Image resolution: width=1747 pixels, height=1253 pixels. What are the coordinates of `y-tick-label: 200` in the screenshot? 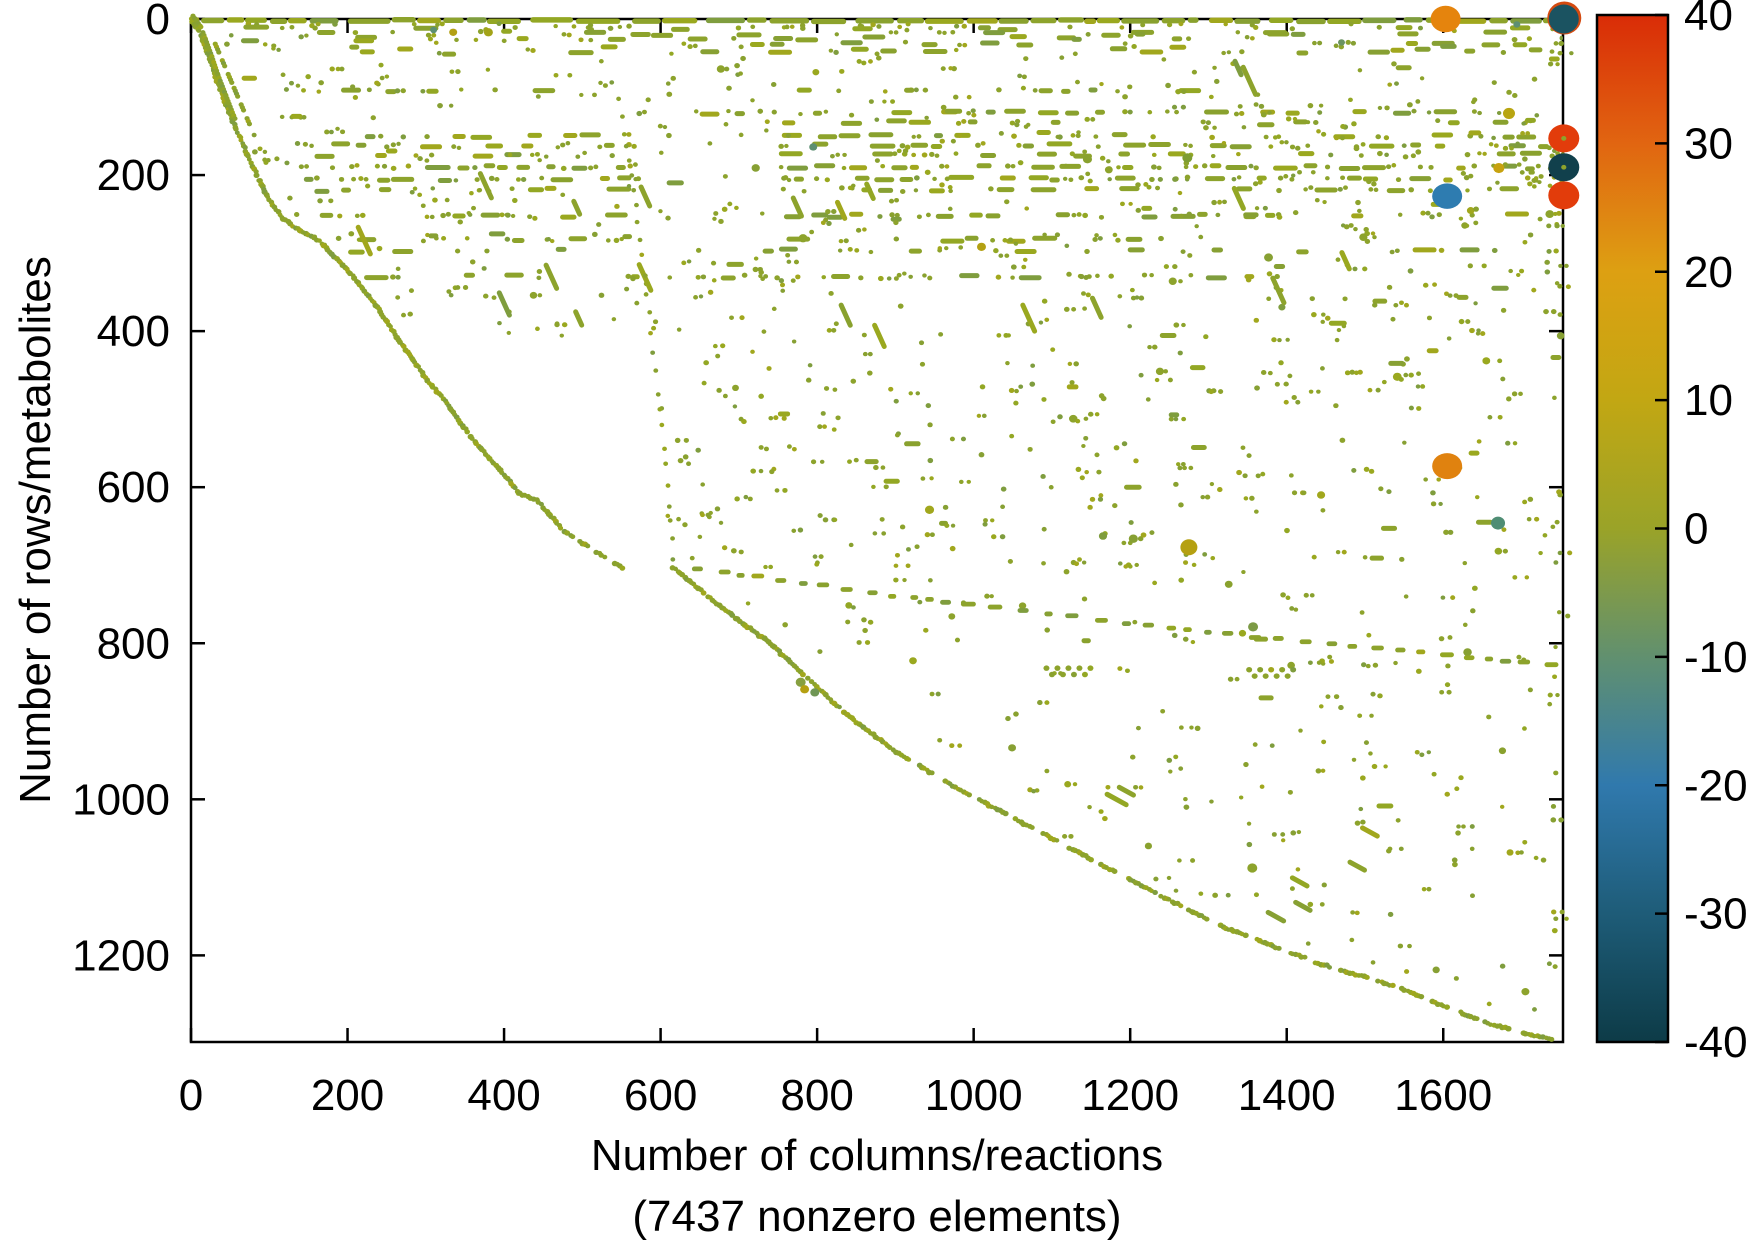 It's located at (133, 175).